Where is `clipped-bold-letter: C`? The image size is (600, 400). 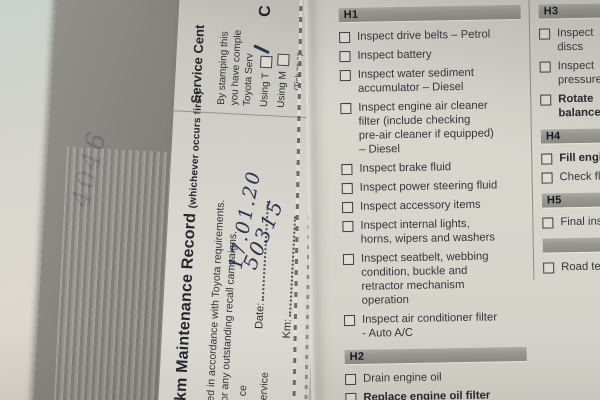
clipped-bold-letter: C is located at coordinates (265, 11).